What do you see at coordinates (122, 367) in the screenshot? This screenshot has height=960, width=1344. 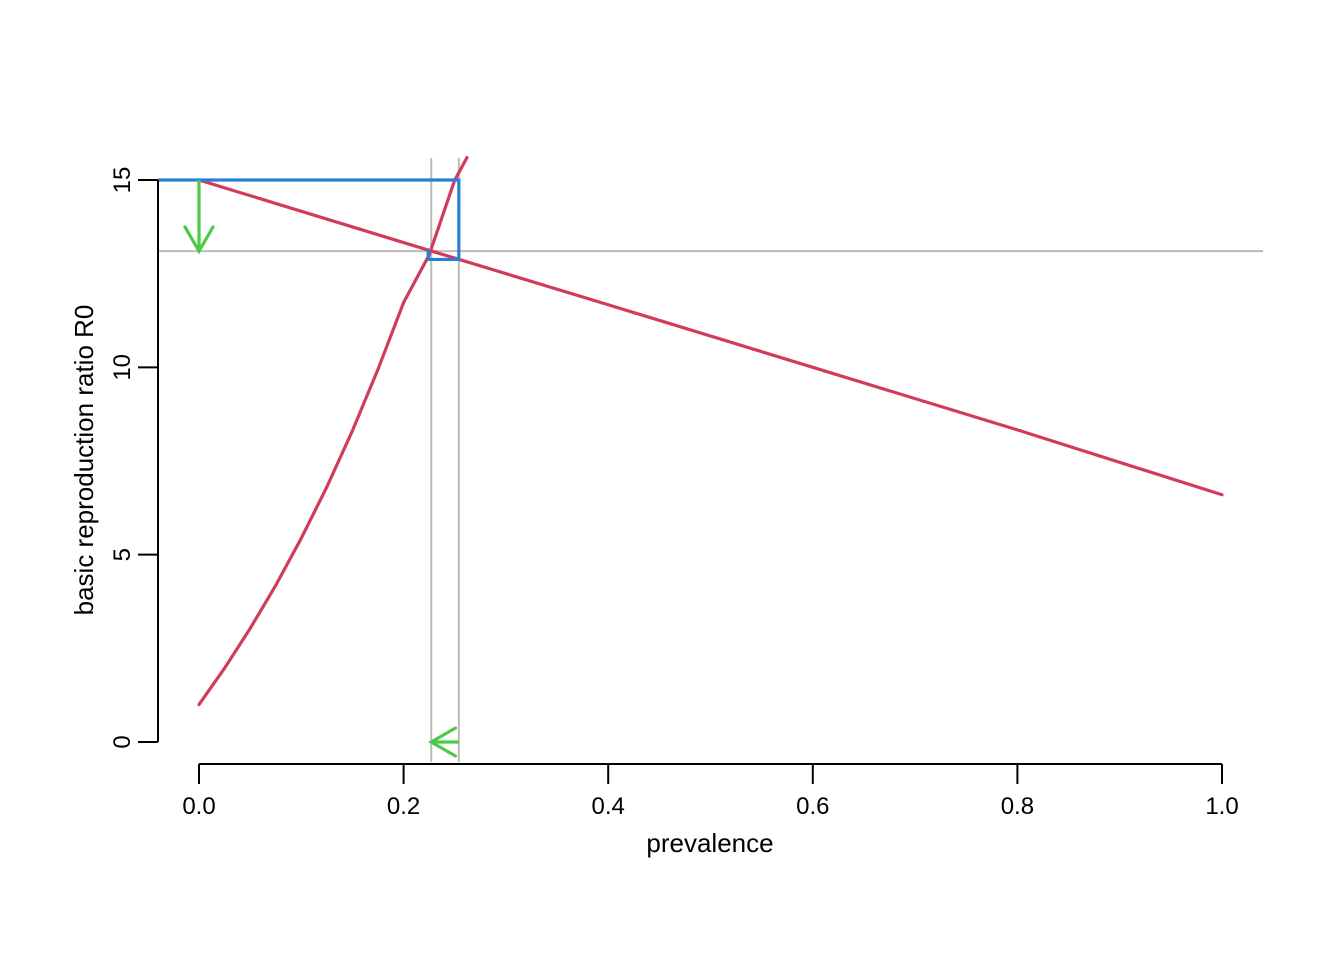 I see `y-tick-label: 10` at bounding box center [122, 367].